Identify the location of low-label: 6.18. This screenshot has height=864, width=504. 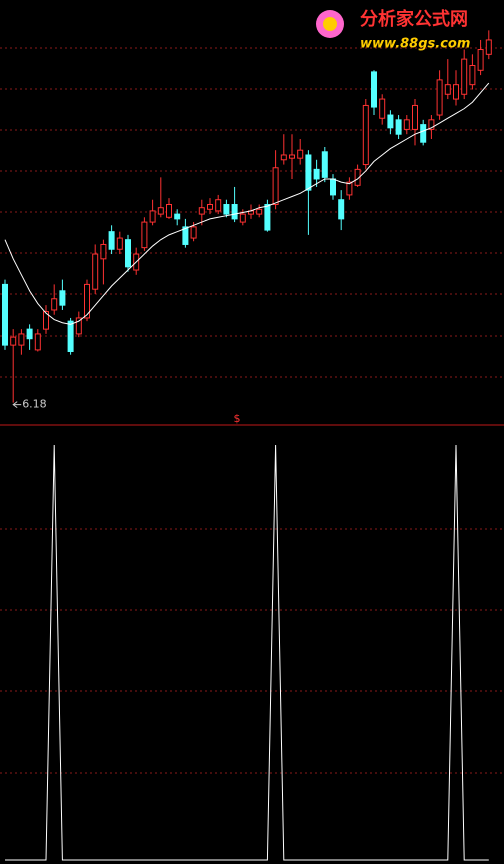
(34, 404).